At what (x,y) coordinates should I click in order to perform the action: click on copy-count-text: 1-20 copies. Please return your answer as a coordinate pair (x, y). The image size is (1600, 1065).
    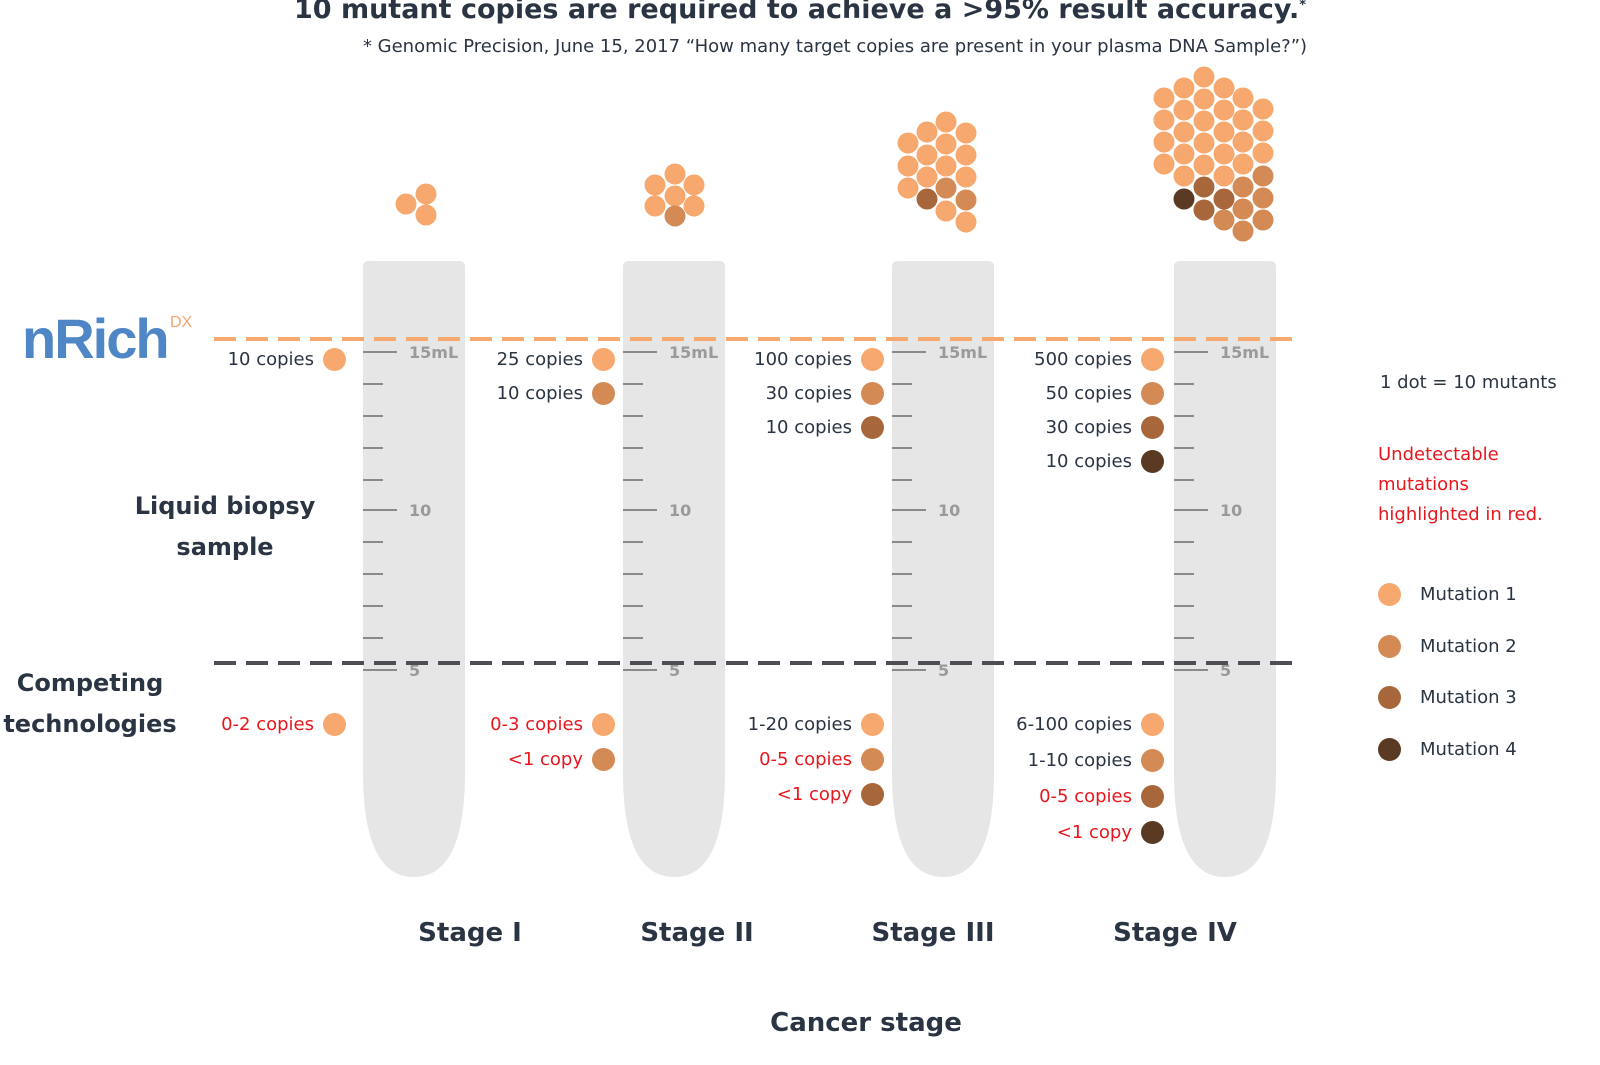
    Looking at the image, I should click on (799, 724).